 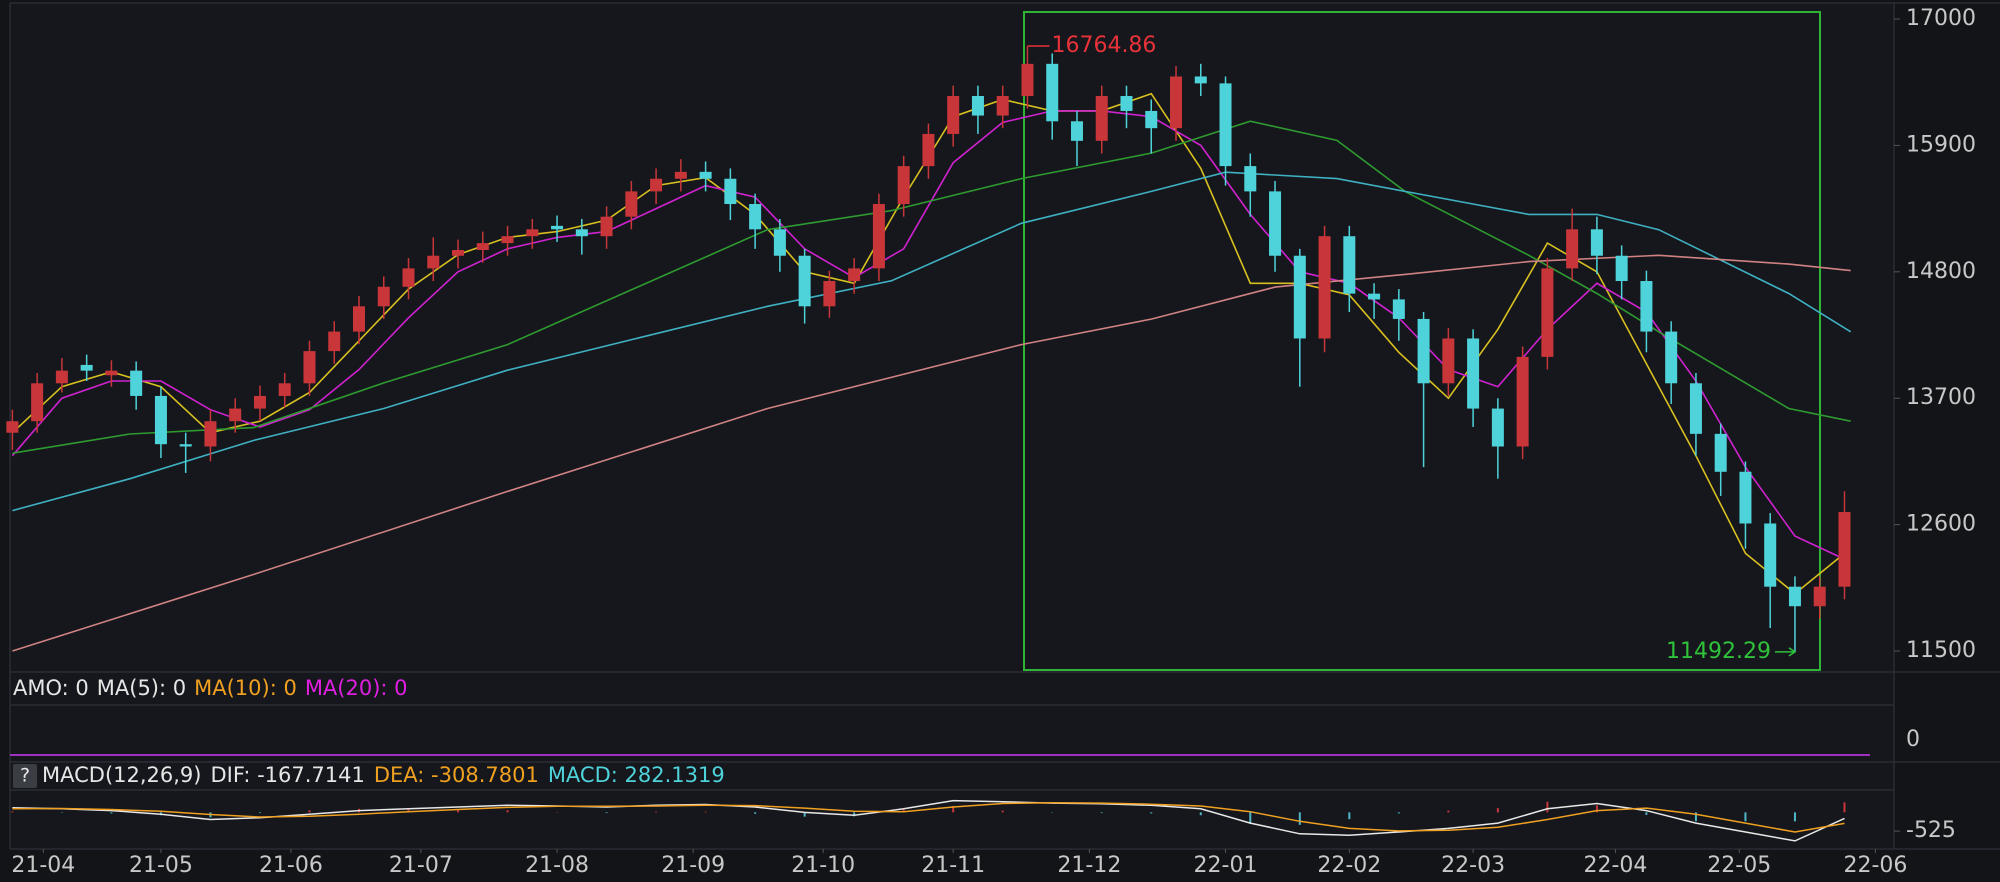 What do you see at coordinates (1931, 830) in the screenshot?
I see `y-tick-label: -525` at bounding box center [1931, 830].